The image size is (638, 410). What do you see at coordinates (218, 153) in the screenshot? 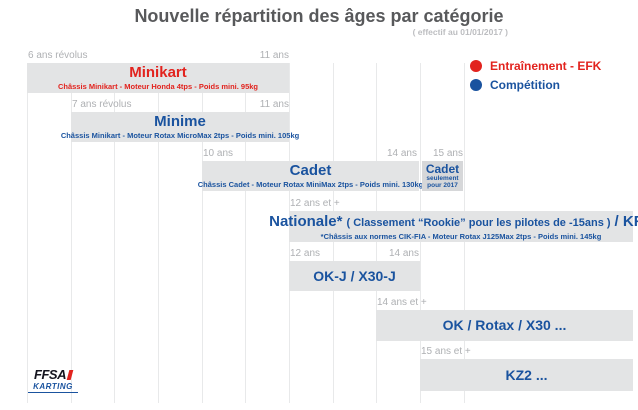
I see `age-label-cadet-start: 10 ans` at bounding box center [218, 153].